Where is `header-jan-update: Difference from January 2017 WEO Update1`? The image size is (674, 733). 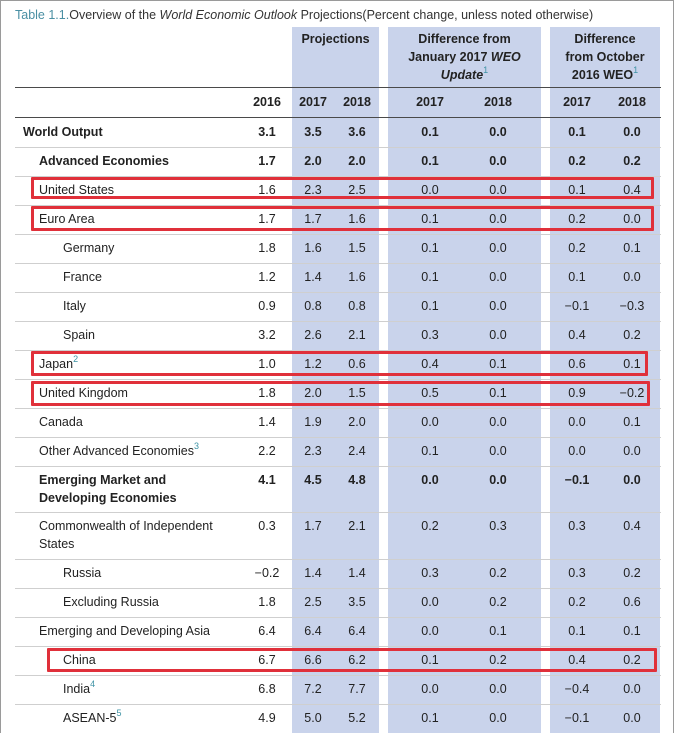 header-jan-update: Difference from January 2017 WEO Update1 is located at coordinates (464, 57).